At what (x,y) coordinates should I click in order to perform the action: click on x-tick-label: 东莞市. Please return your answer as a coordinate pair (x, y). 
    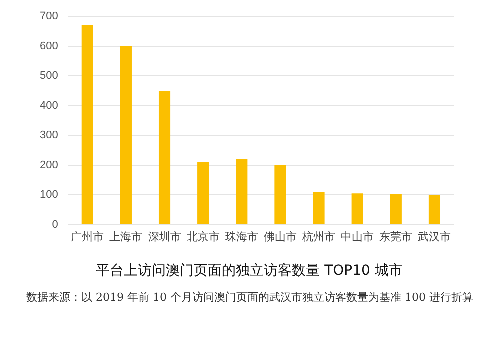
    Looking at the image, I should click on (396, 237).